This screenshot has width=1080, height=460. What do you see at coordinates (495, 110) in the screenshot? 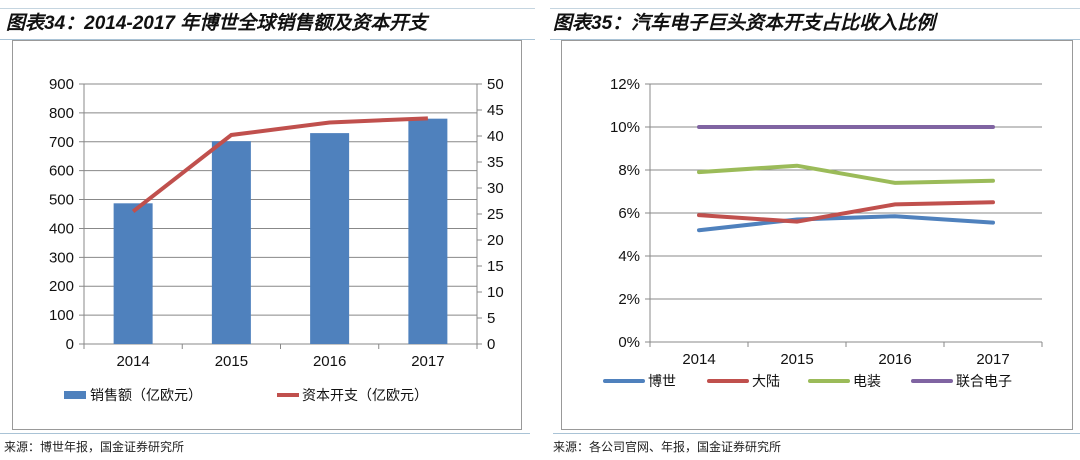
I see `y2-tick-label: 45` at bounding box center [495, 110].